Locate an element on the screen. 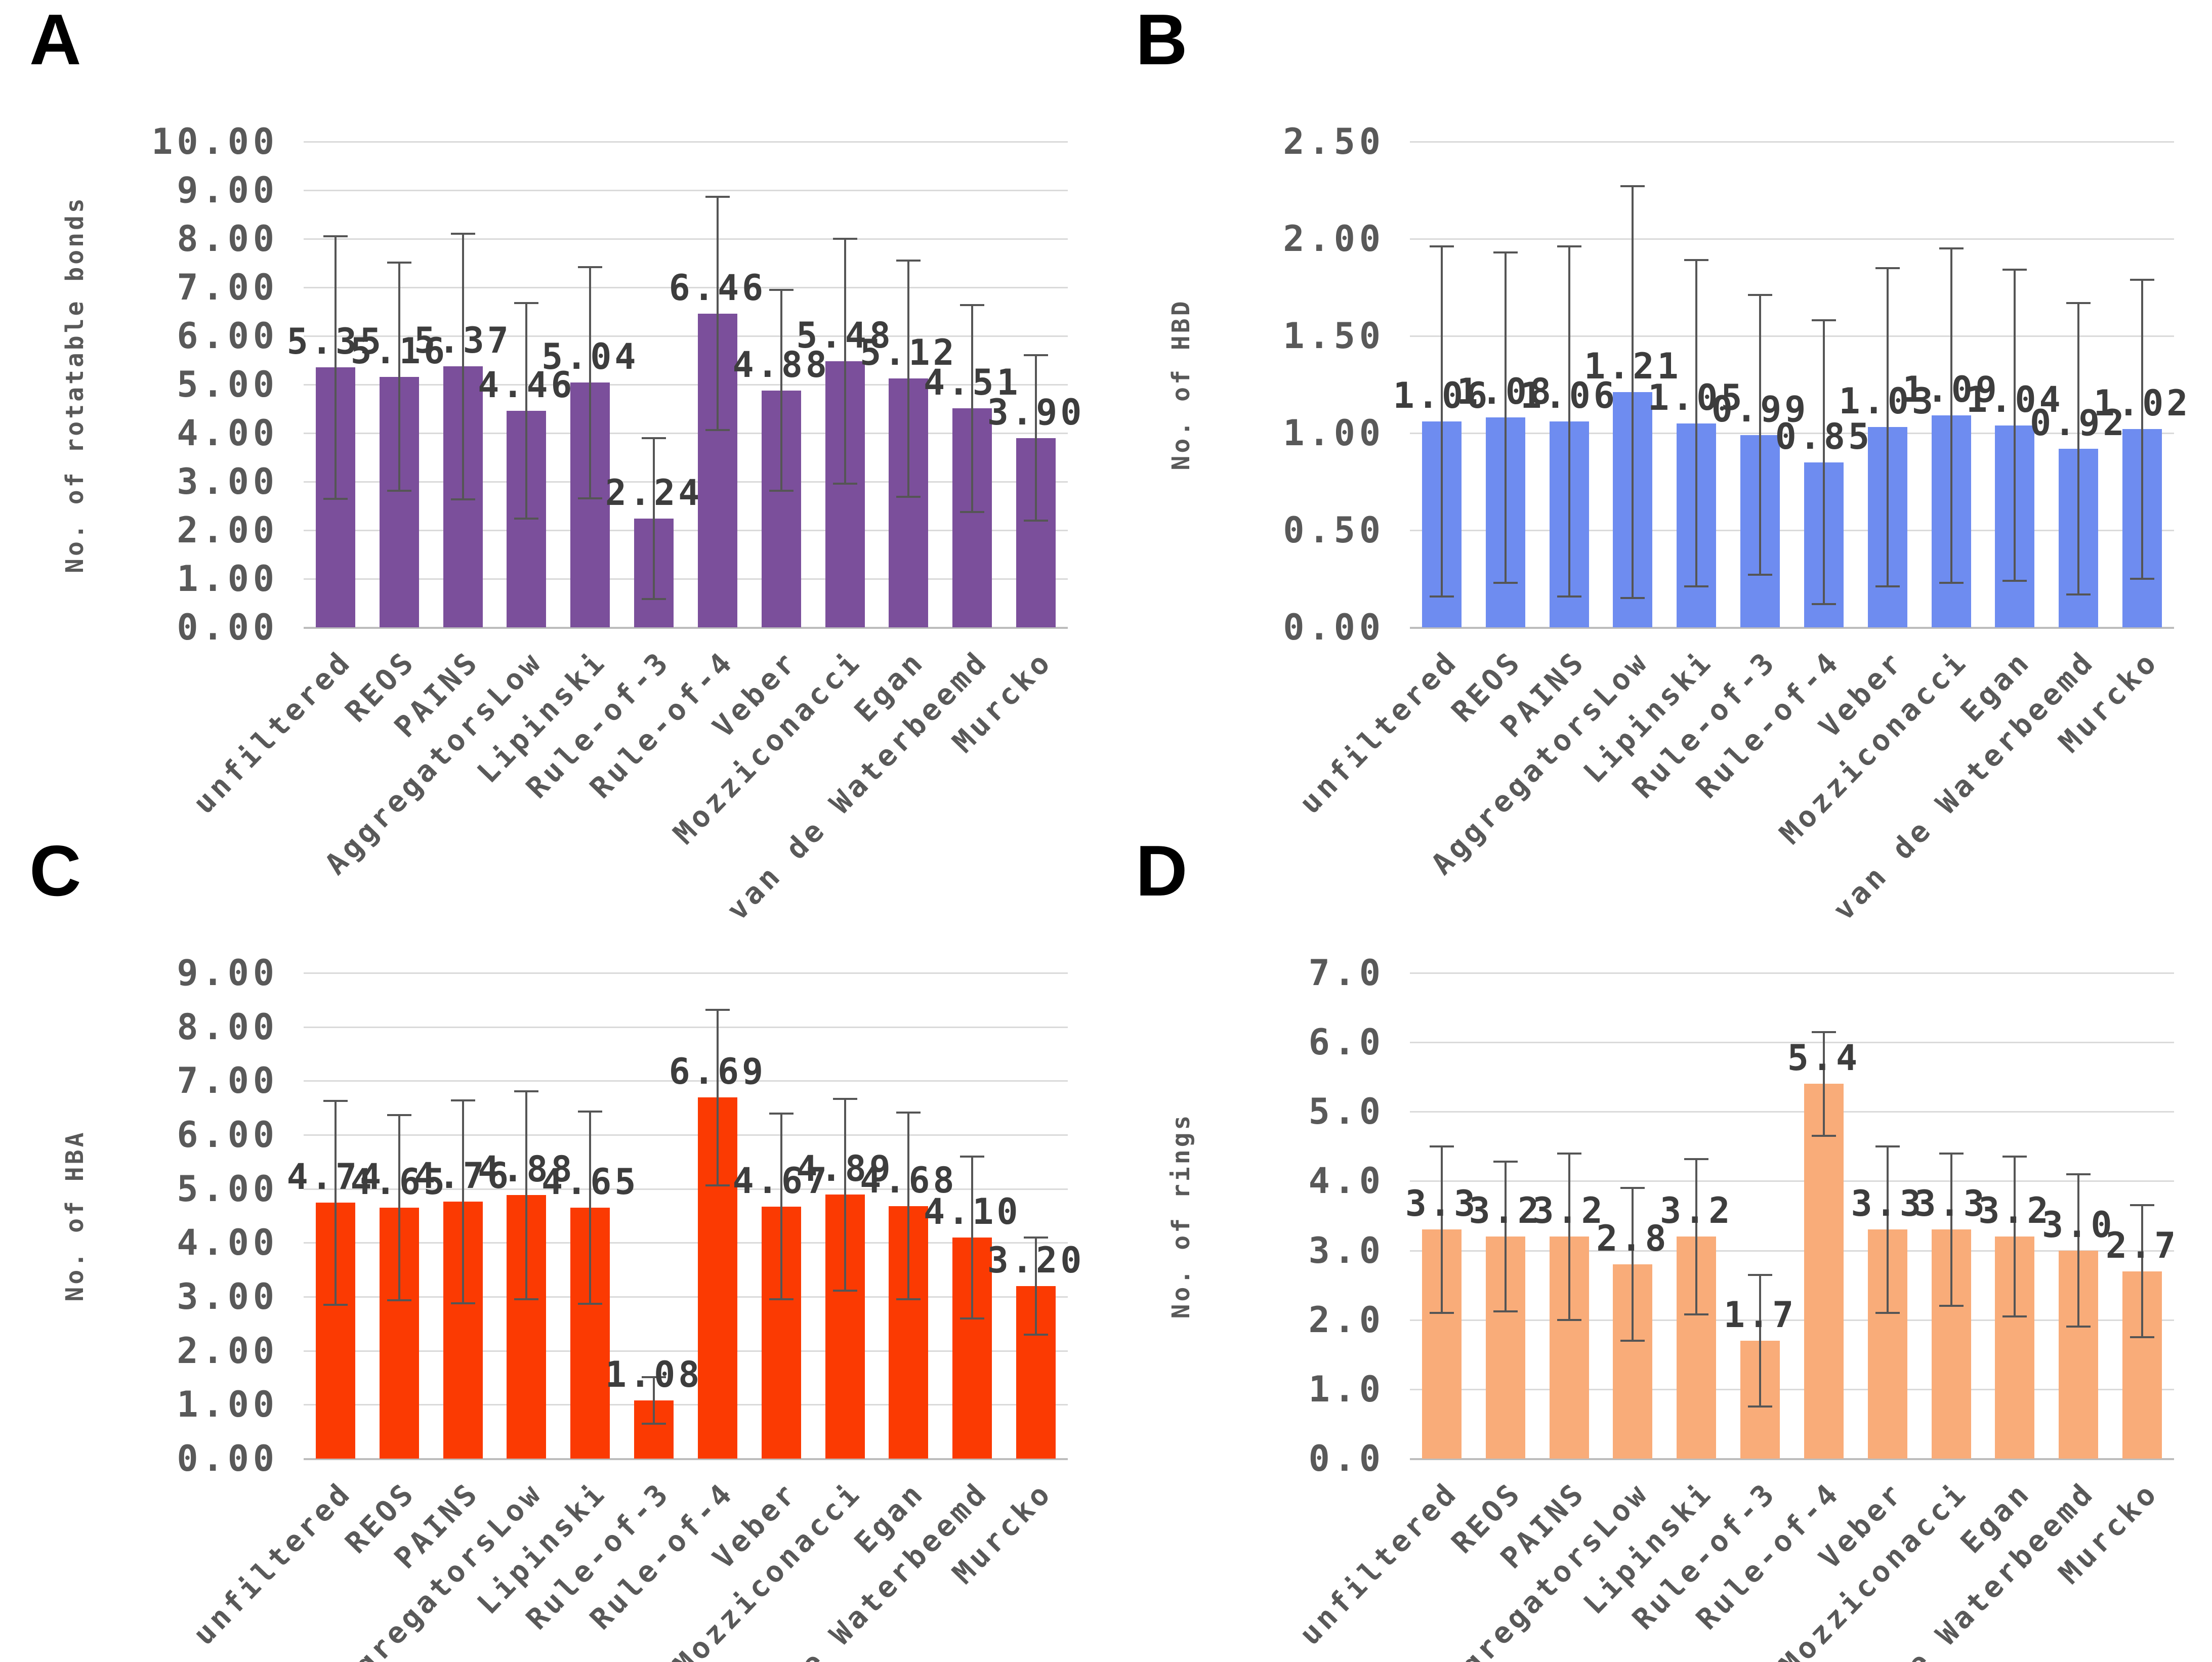 The width and height of the screenshot is (2212, 1662). y-tick-label: 1.50 is located at coordinates (1334, 336).